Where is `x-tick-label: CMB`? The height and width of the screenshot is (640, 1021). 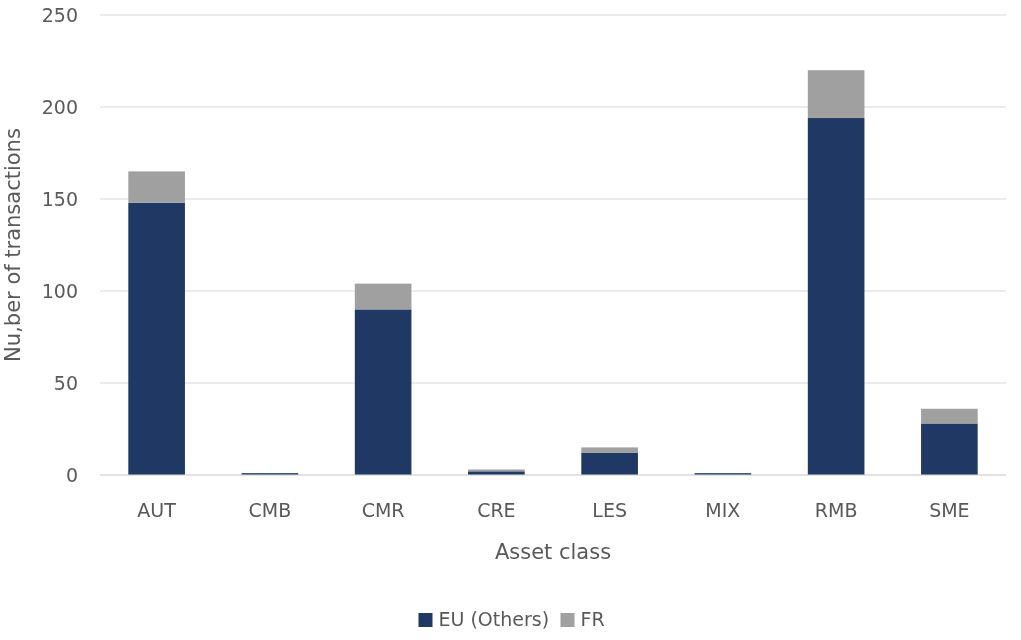 x-tick-label: CMB is located at coordinates (270, 510).